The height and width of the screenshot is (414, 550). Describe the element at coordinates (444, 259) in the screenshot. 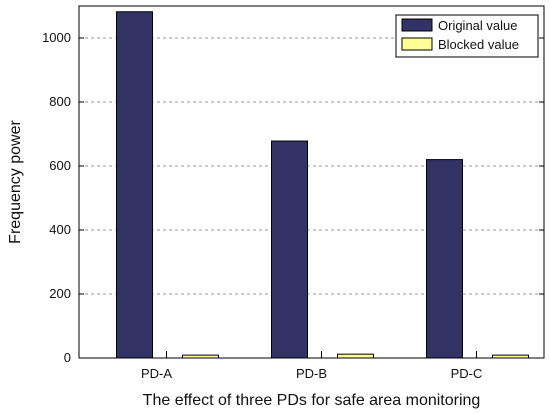

I see `bar-original-pd-c` at that location.